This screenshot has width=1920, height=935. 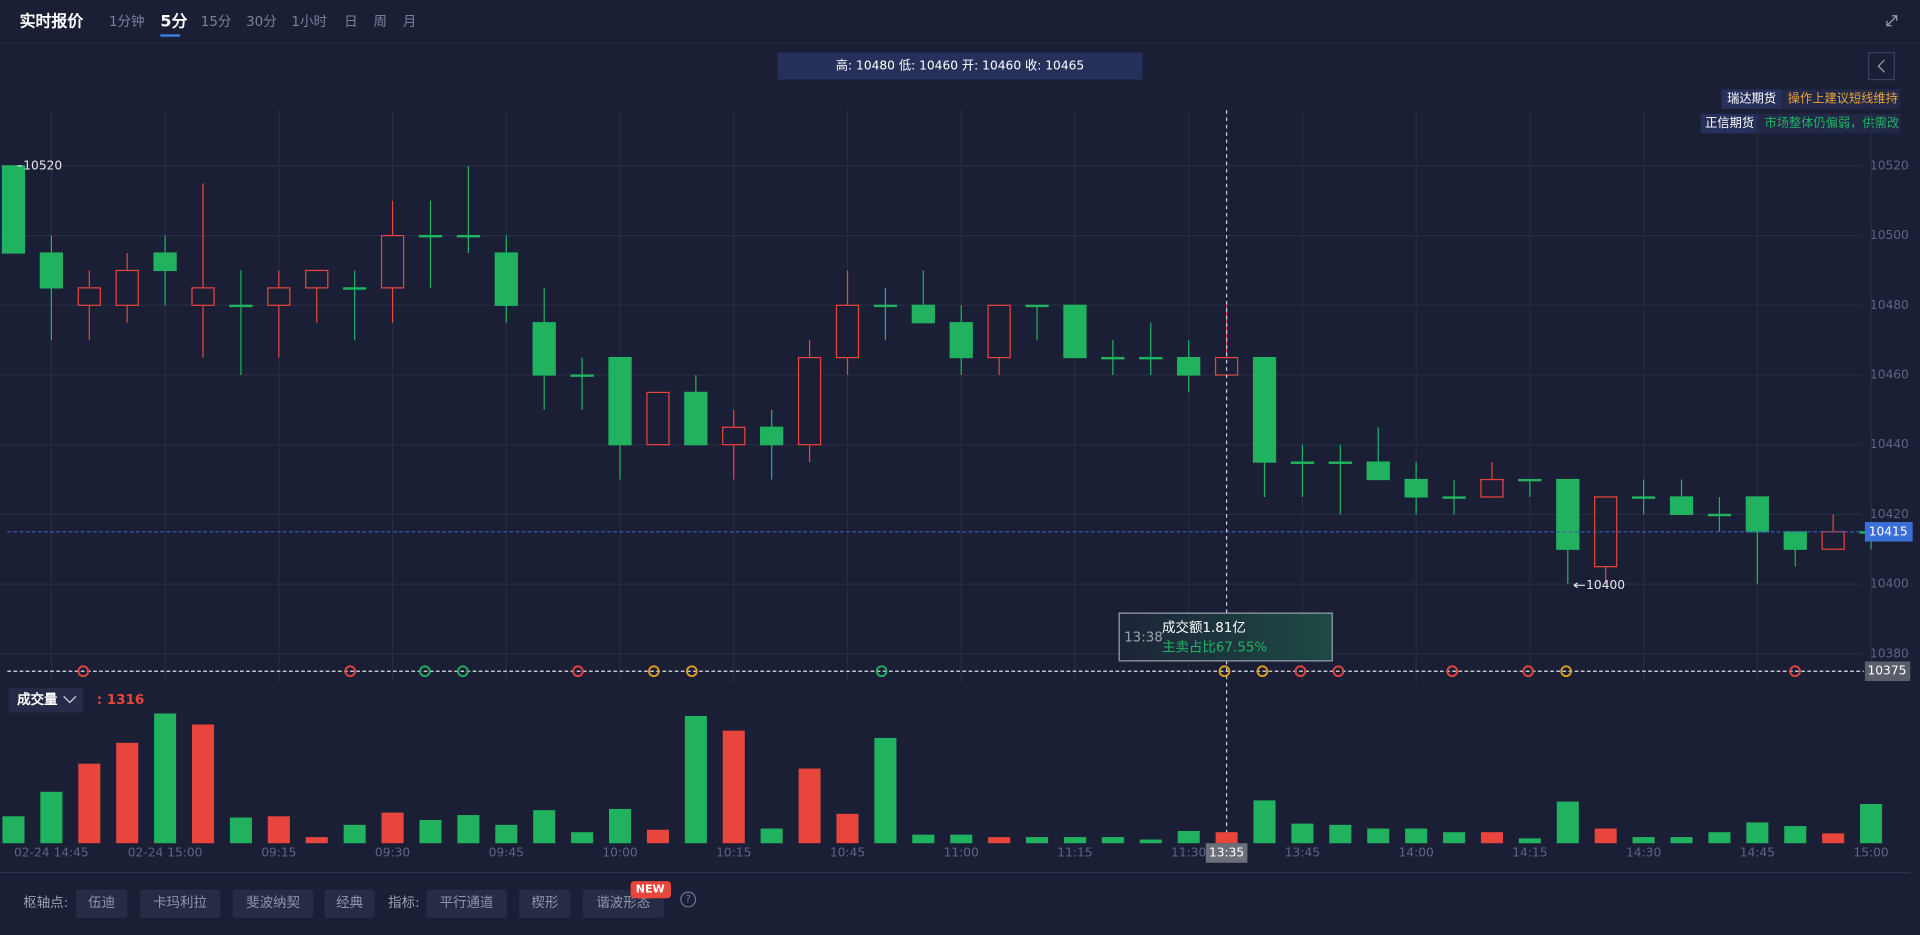 I want to click on note-text-bg, so click(x=1829, y=123).